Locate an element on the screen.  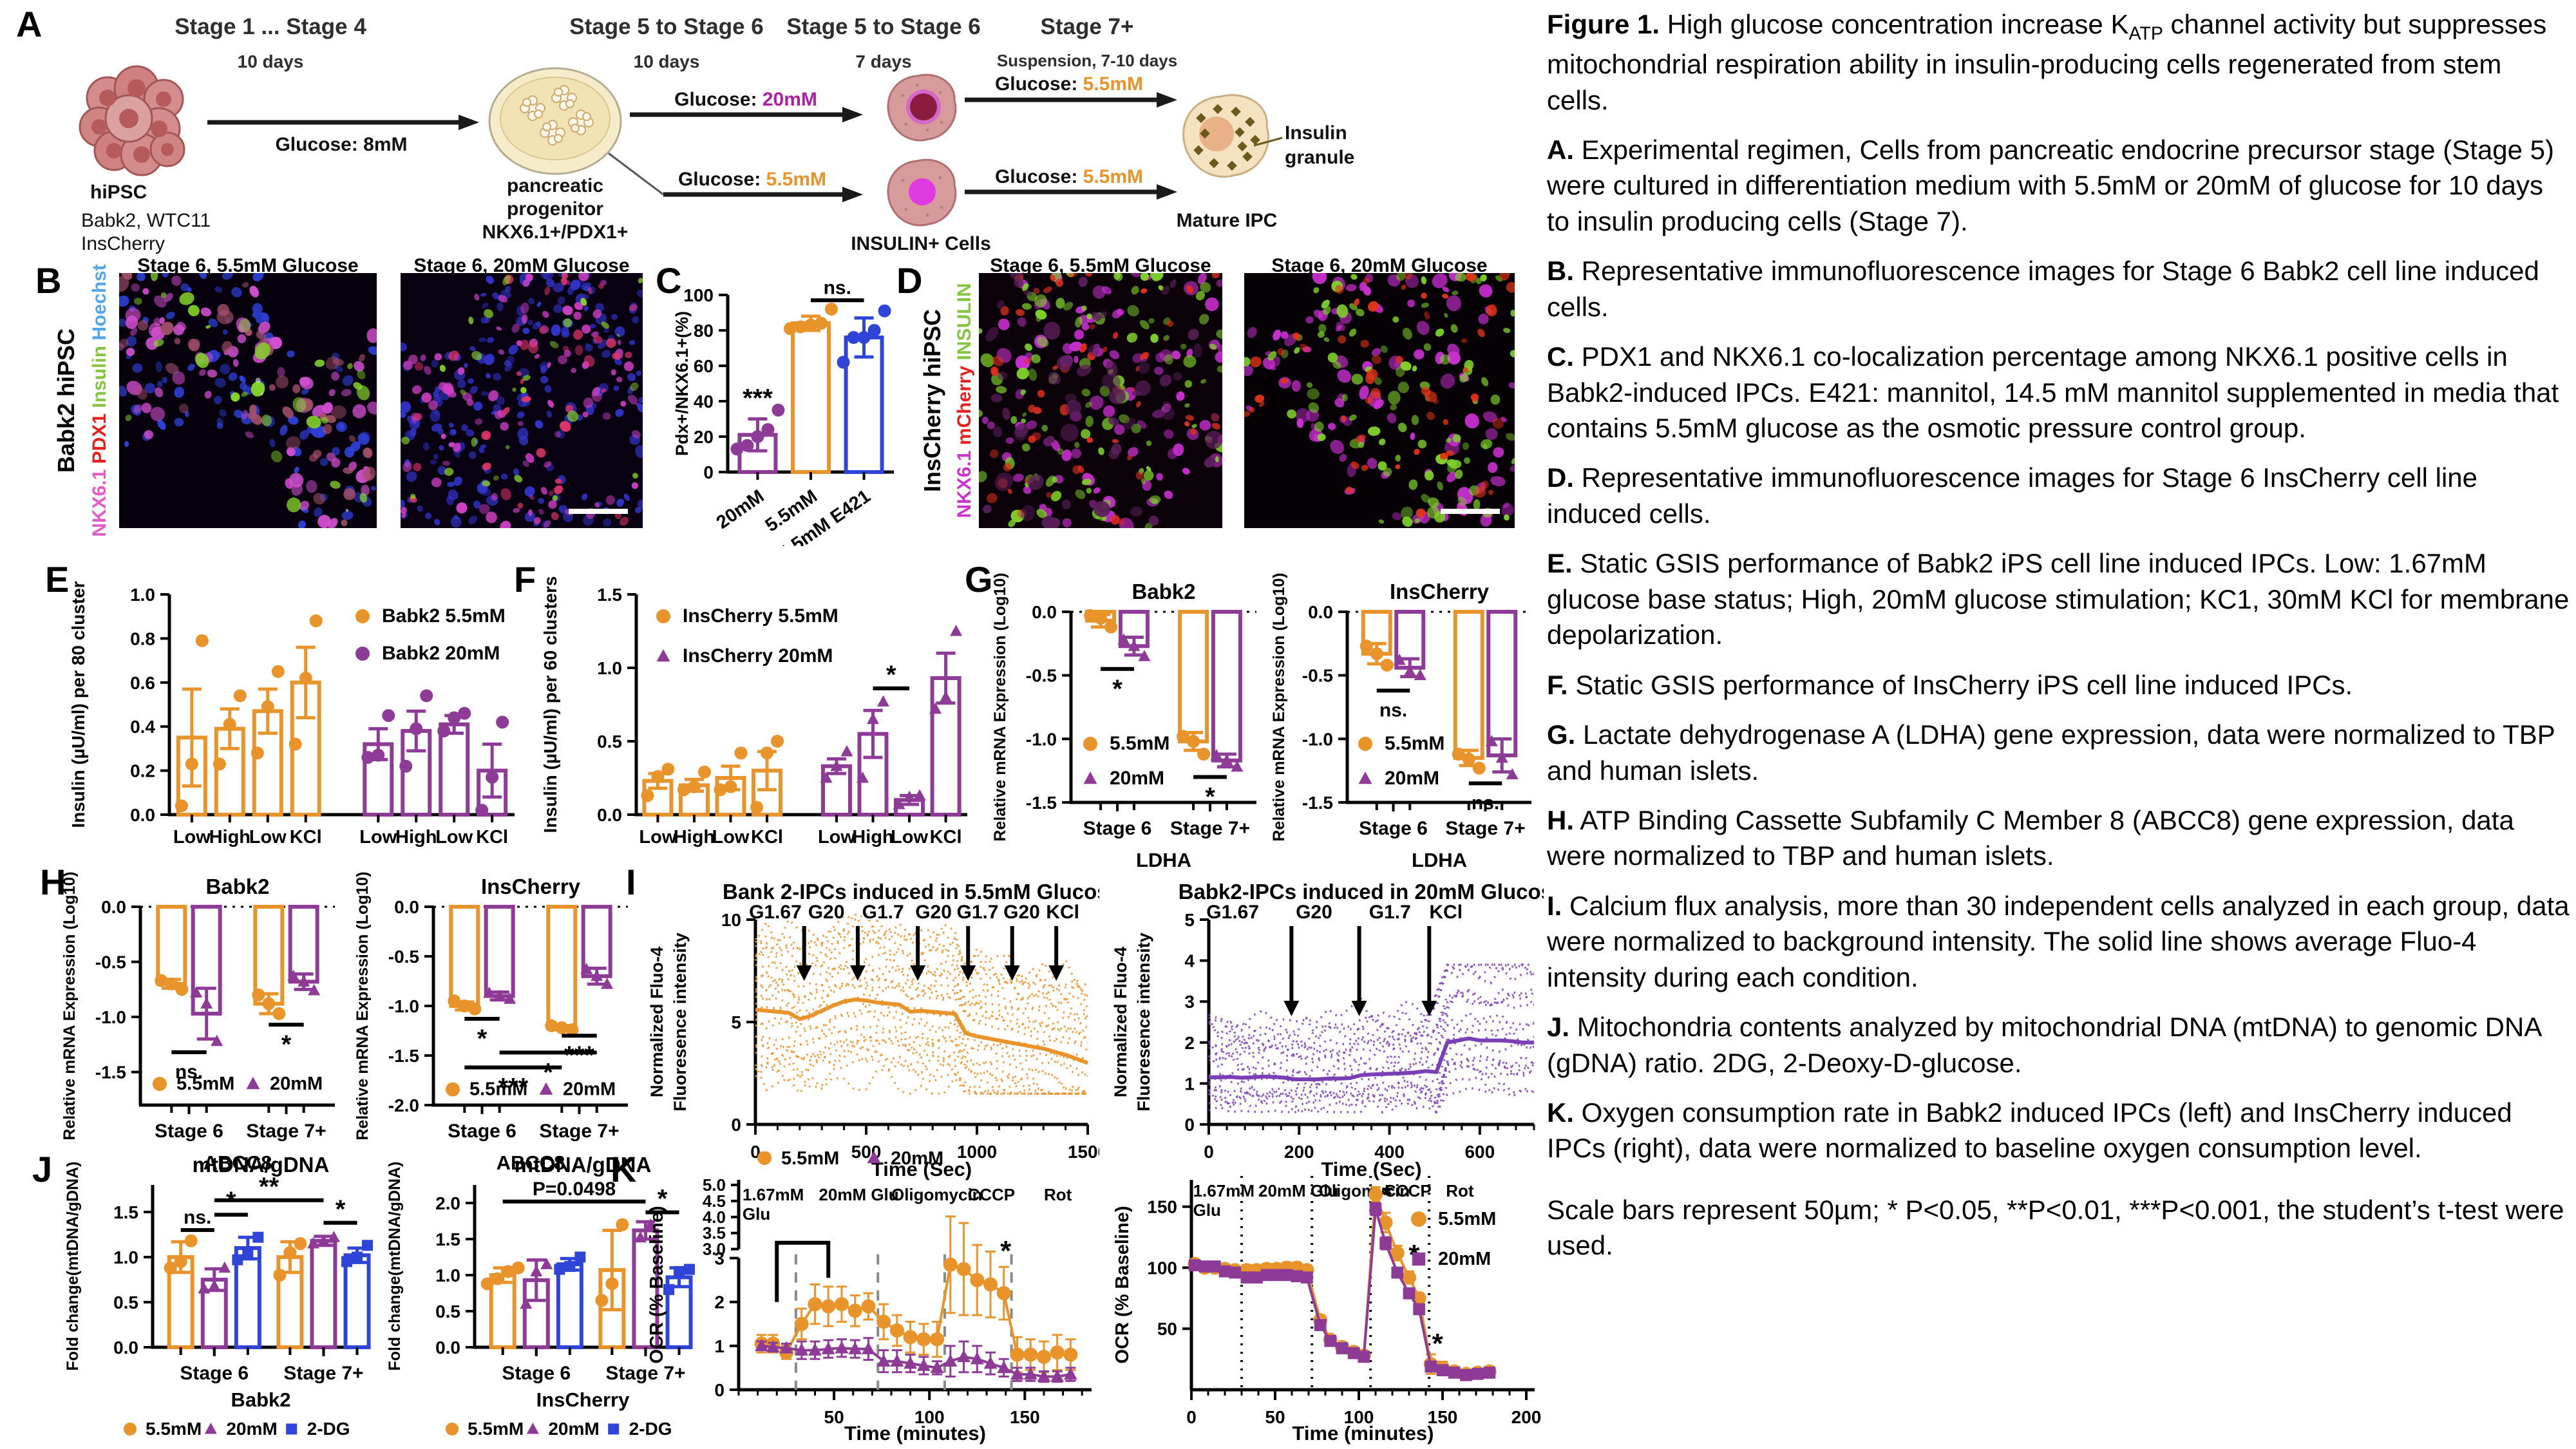
hipsc-cell-cluster is located at coordinates (132, 120).